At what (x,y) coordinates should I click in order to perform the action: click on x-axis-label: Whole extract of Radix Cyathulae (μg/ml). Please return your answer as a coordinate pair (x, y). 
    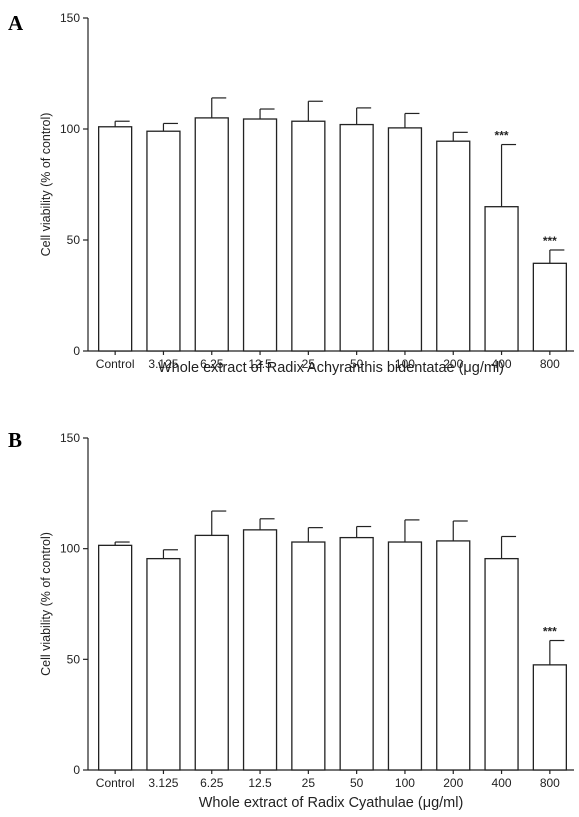
    Looking at the image, I should click on (331, 803).